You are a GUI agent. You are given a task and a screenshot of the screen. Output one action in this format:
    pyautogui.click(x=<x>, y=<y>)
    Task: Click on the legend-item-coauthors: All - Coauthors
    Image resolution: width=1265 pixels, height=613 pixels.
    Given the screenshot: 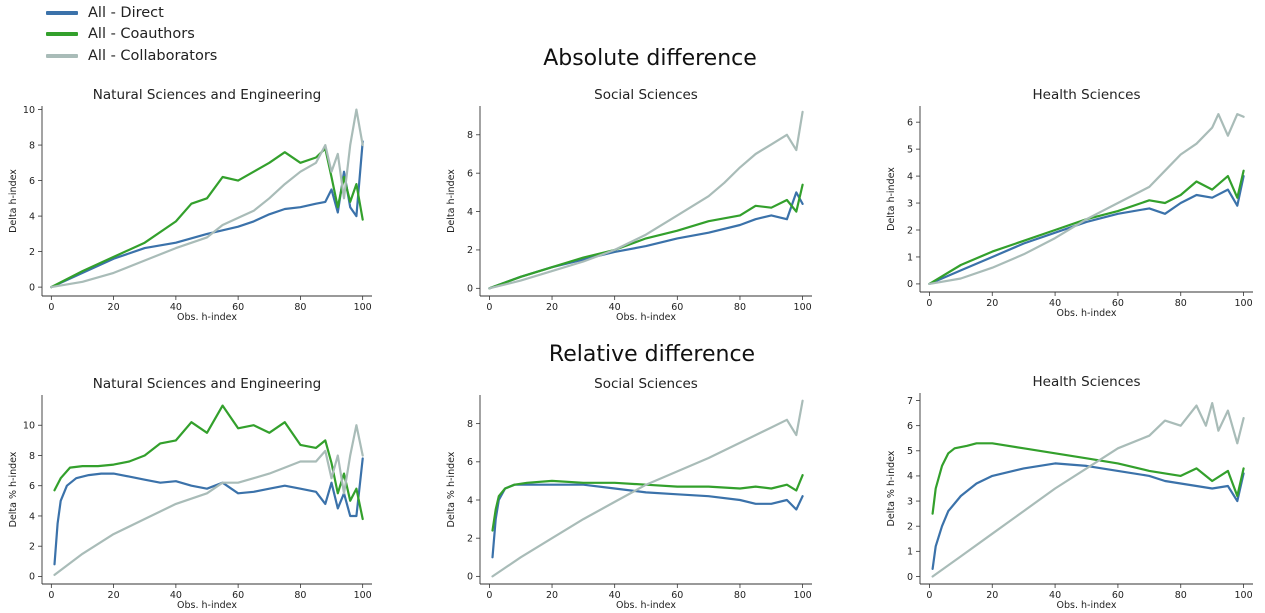 What is the action you would take?
    pyautogui.click(x=131, y=35)
    